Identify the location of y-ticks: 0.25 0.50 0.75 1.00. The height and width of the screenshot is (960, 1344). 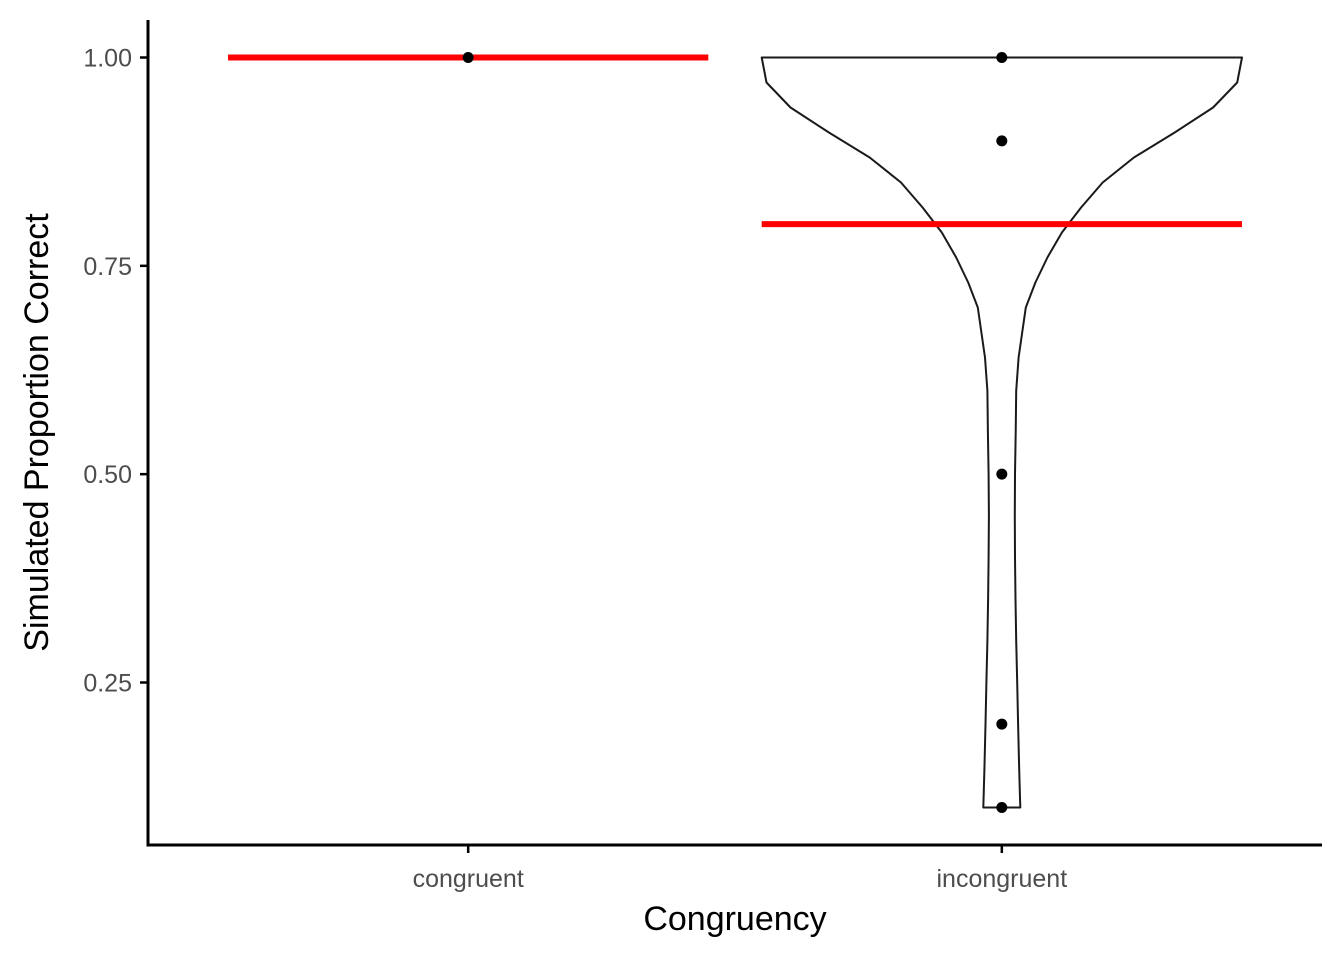
(115, 371).